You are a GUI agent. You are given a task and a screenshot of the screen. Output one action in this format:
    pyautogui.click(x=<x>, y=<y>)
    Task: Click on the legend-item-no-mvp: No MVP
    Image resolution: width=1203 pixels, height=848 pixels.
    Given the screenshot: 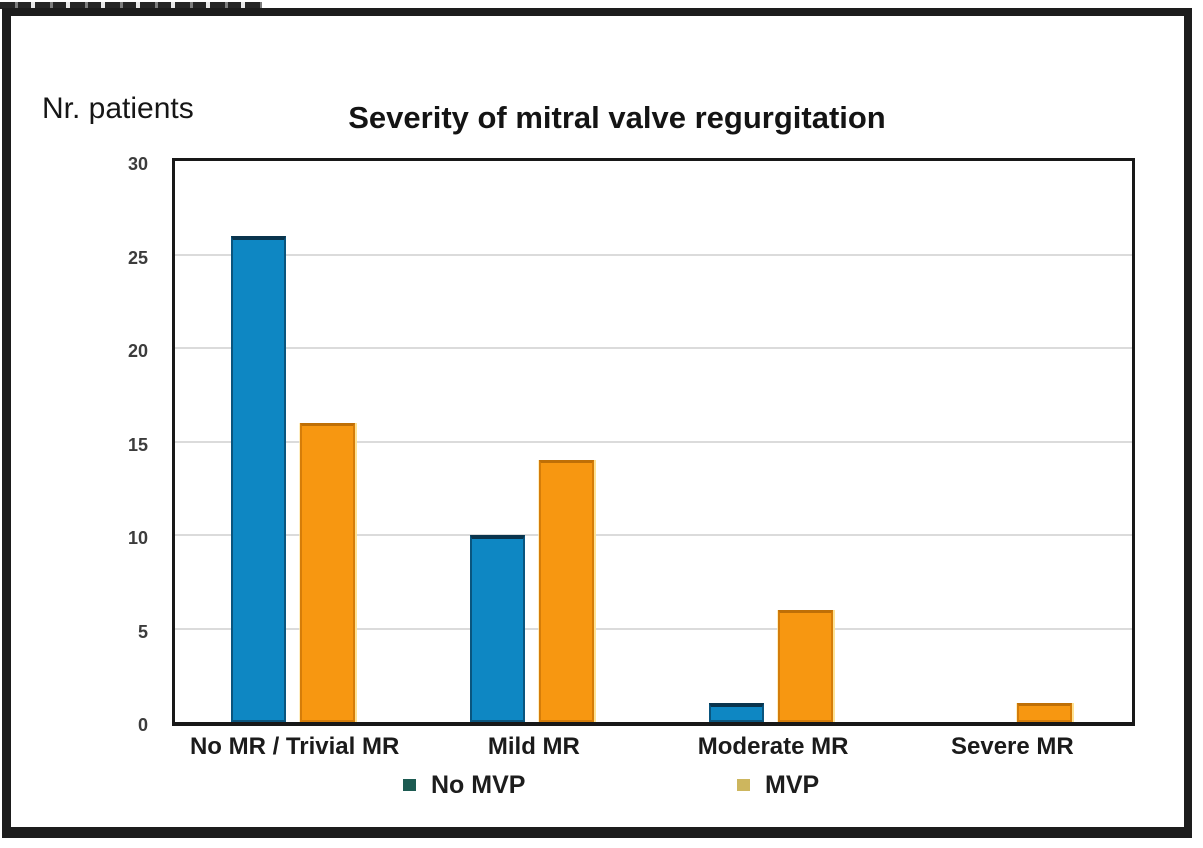 What is the action you would take?
    pyautogui.click(x=464, y=785)
    